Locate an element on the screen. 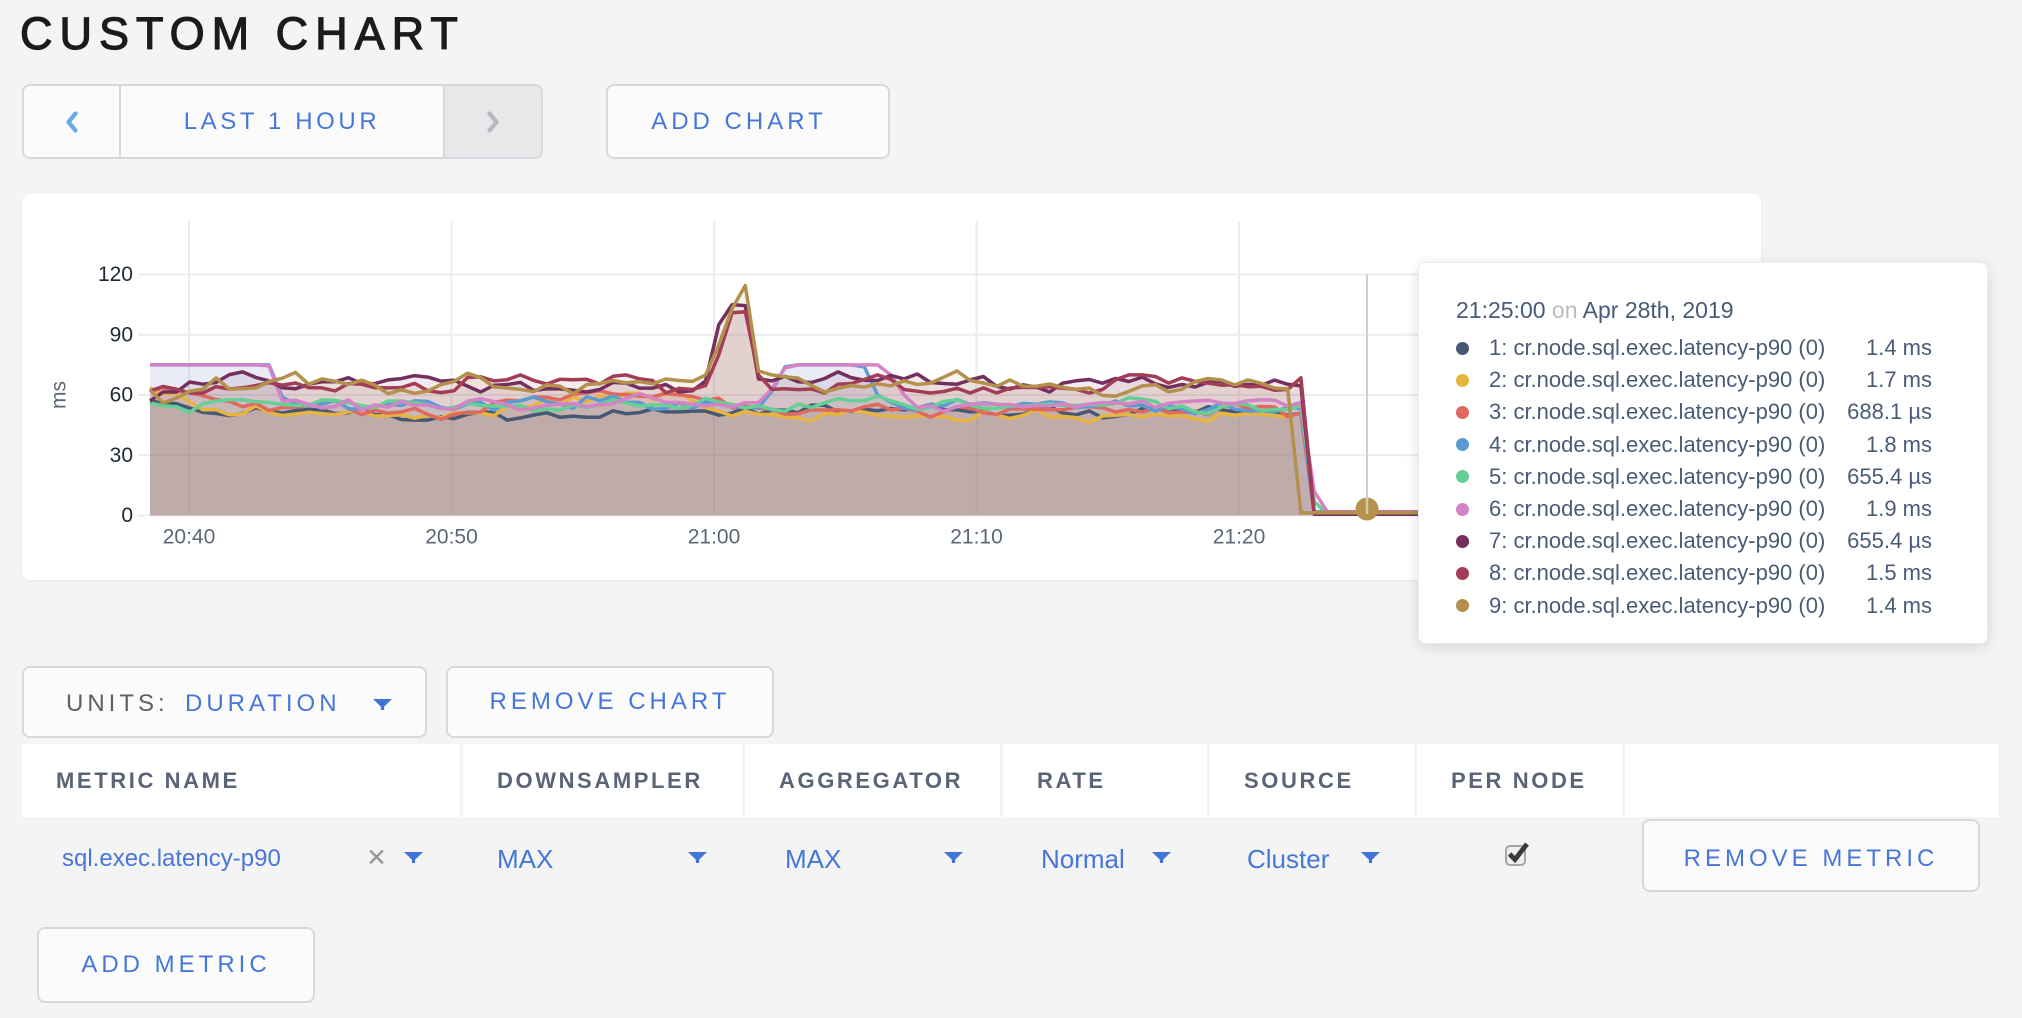 This screenshot has width=2022, height=1018. svg-text: 21:20 is located at coordinates (1239, 537).